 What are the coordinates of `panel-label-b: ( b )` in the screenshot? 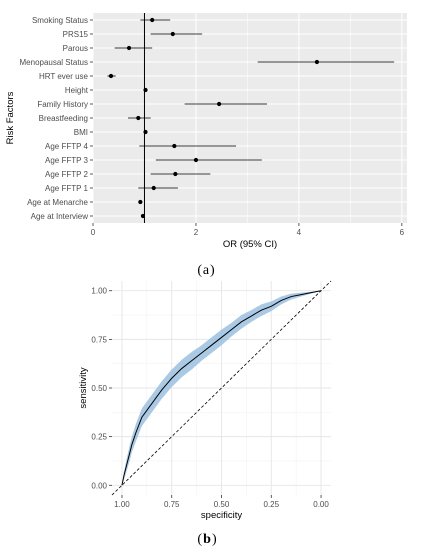 It's located at (207, 539).